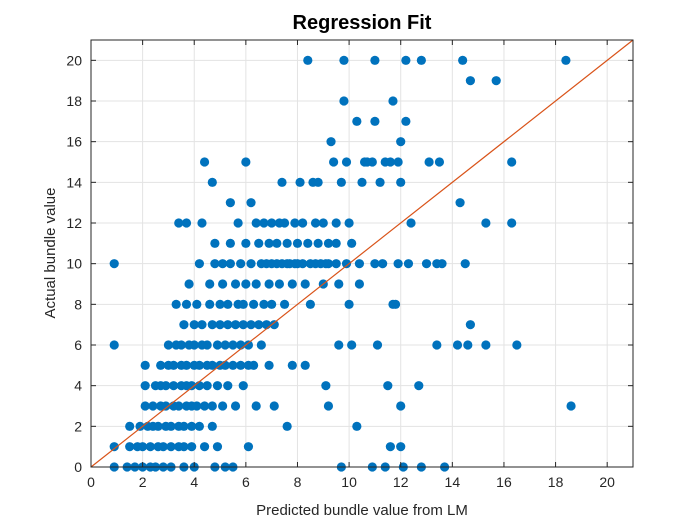 The height and width of the screenshot is (525, 700). I want to click on y-tick-label: 0, so click(78, 467).